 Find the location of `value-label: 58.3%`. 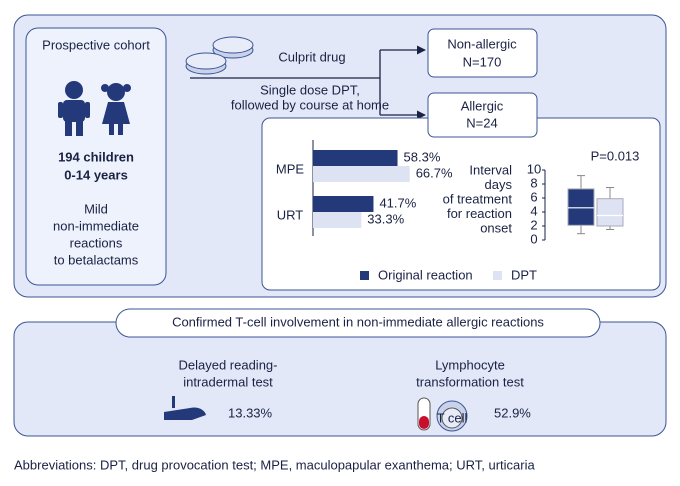

value-label: 58.3% is located at coordinates (422, 156).